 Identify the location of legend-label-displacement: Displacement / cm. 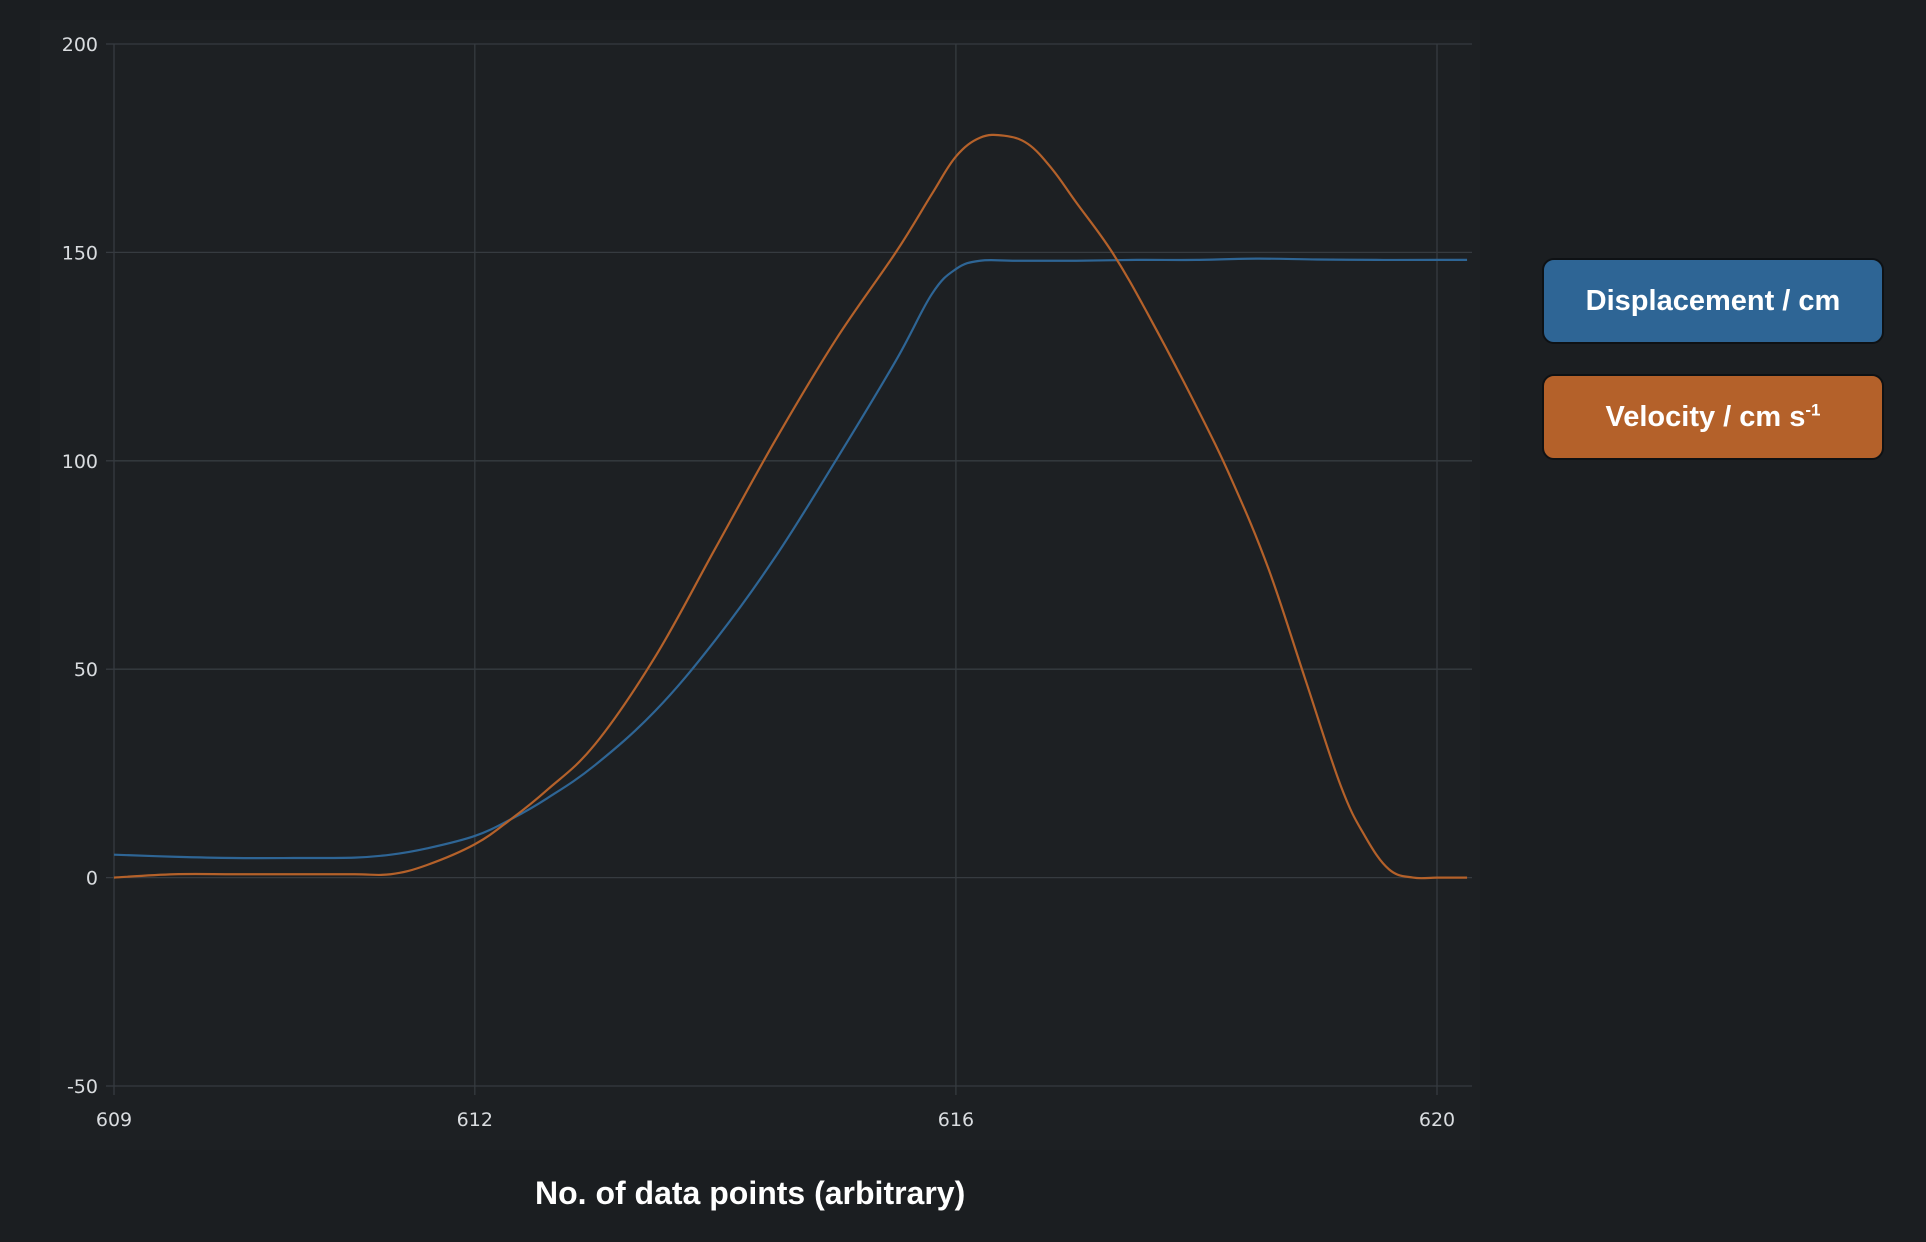
(1713, 300).